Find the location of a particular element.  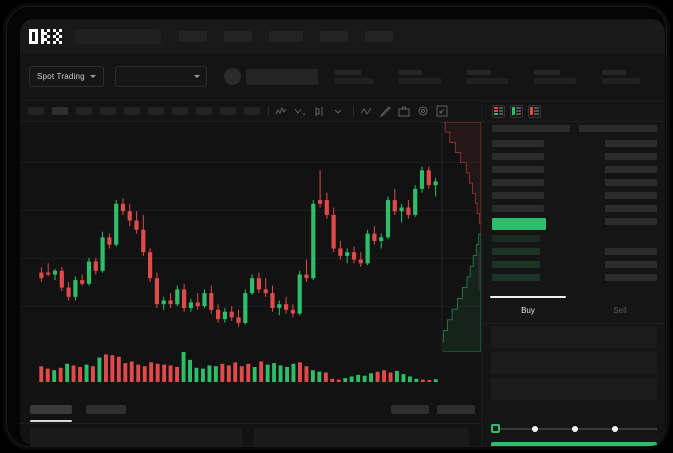

toolbar-separator is located at coordinates (353, 111).